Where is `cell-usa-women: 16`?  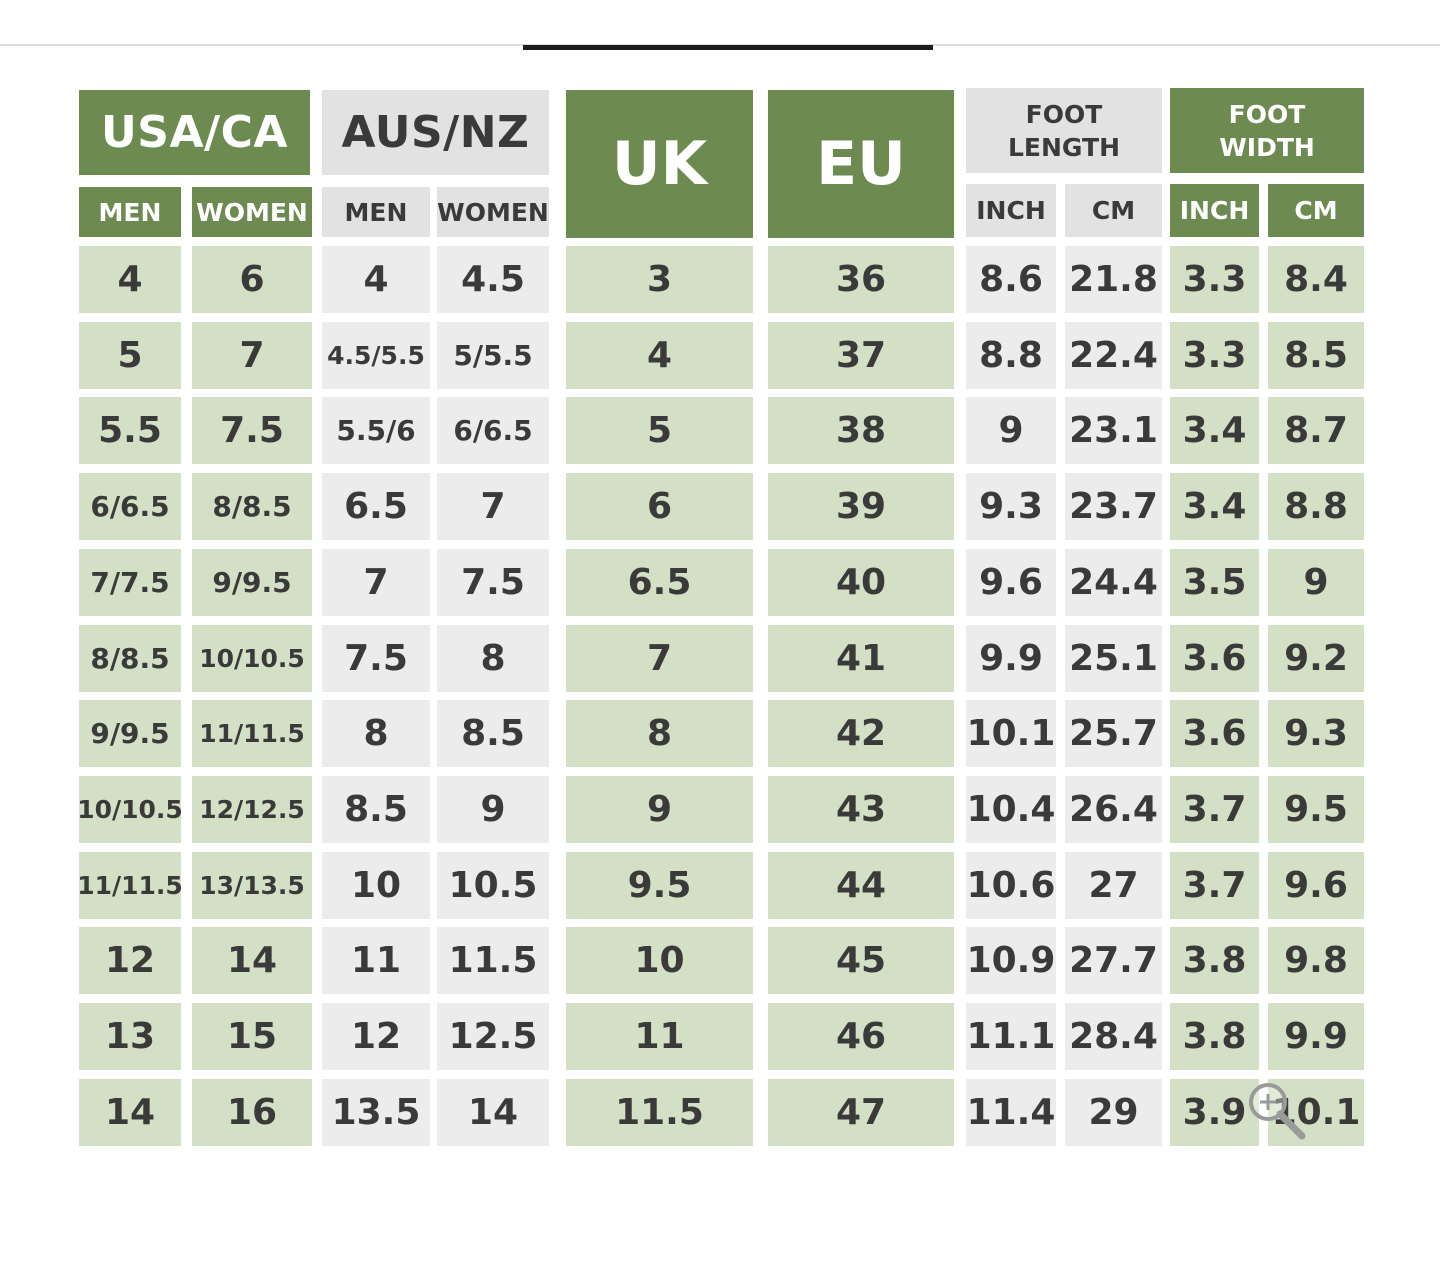
cell-usa-women: 16 is located at coordinates (252, 1112).